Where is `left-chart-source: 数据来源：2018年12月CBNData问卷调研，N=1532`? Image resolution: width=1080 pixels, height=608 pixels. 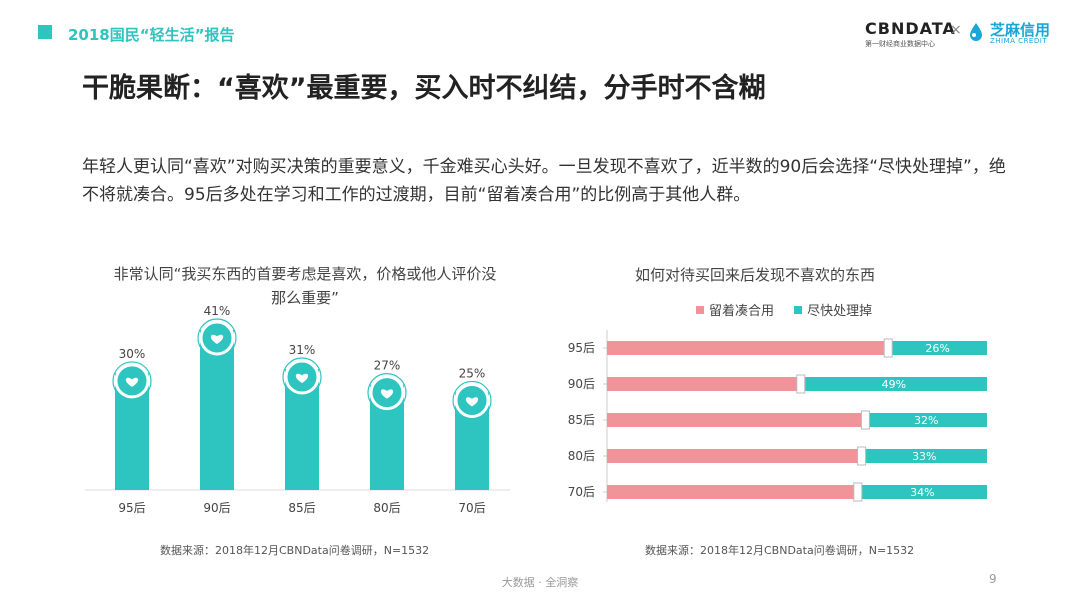 left-chart-source: 数据来源：2018年12月CBNData问卷调研，N=1532 is located at coordinates (295, 550).